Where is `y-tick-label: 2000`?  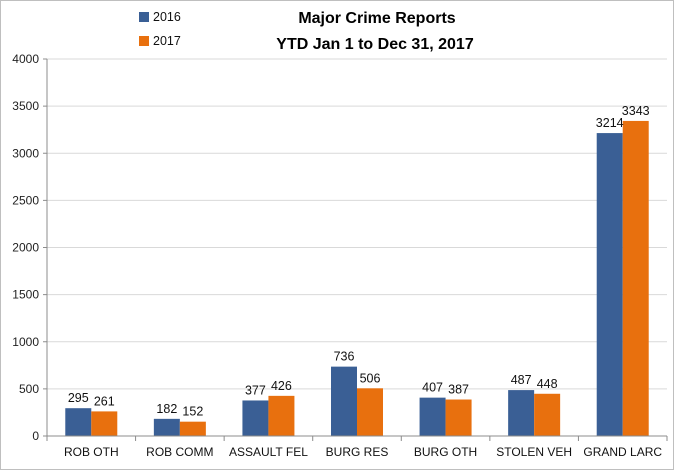
y-tick-label: 2000 is located at coordinates (25, 248).